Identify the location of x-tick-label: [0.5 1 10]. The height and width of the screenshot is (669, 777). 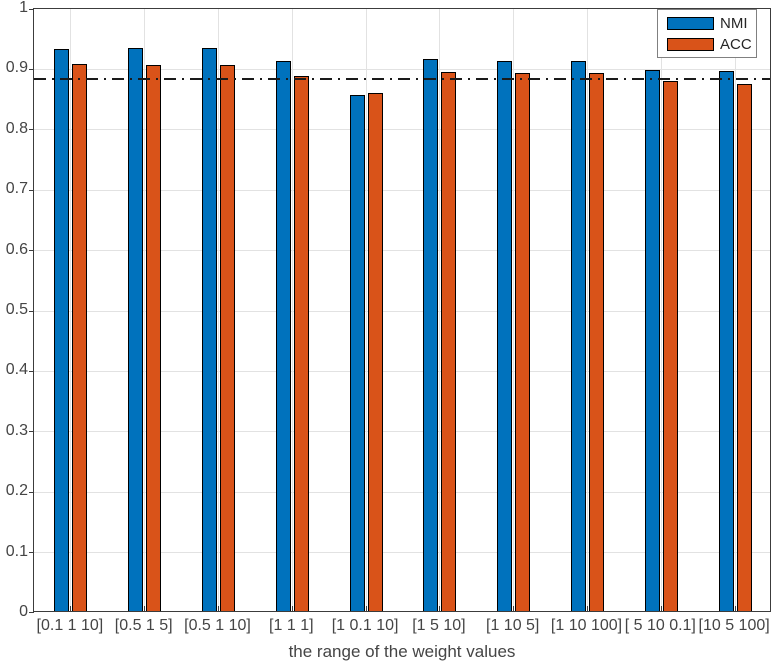
(217, 625).